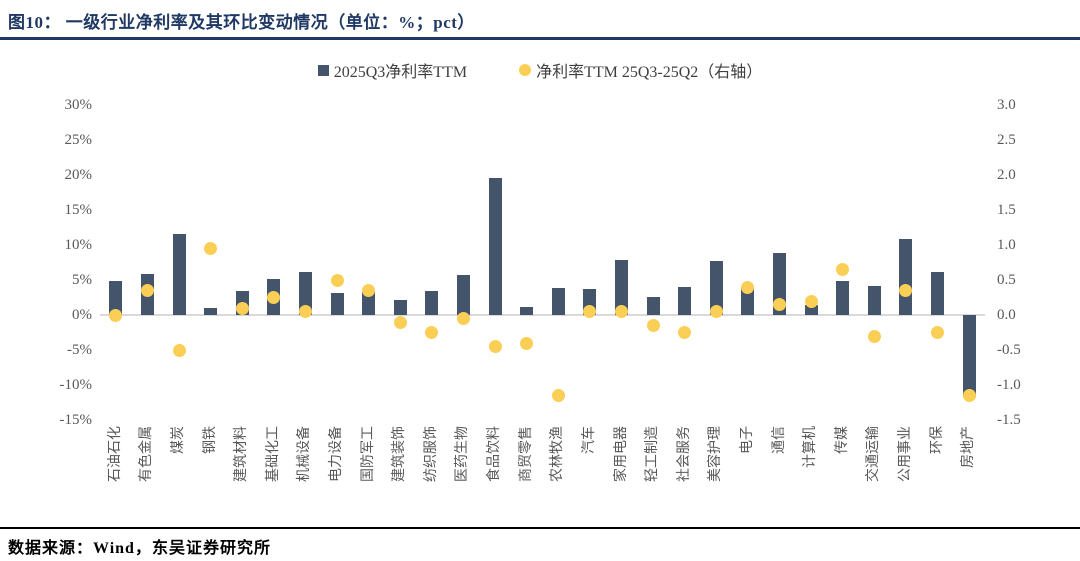 Image resolution: width=1080 pixels, height=561 pixels. I want to click on dot-公用事业, so click(906, 290).